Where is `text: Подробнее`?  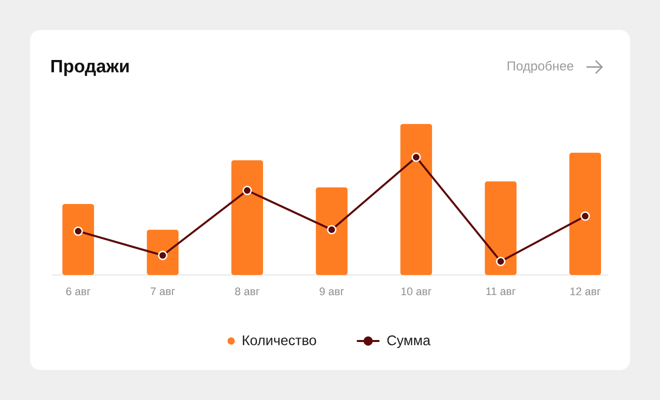 text: Подробнее is located at coordinates (541, 67).